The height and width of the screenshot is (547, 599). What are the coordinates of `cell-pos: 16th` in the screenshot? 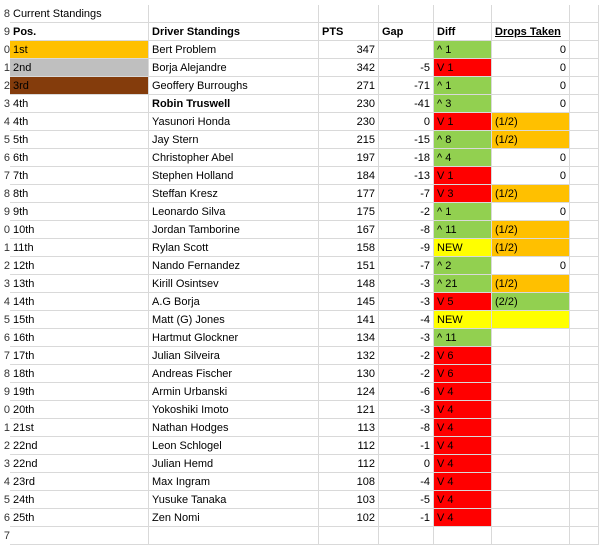 It's located at (79, 338).